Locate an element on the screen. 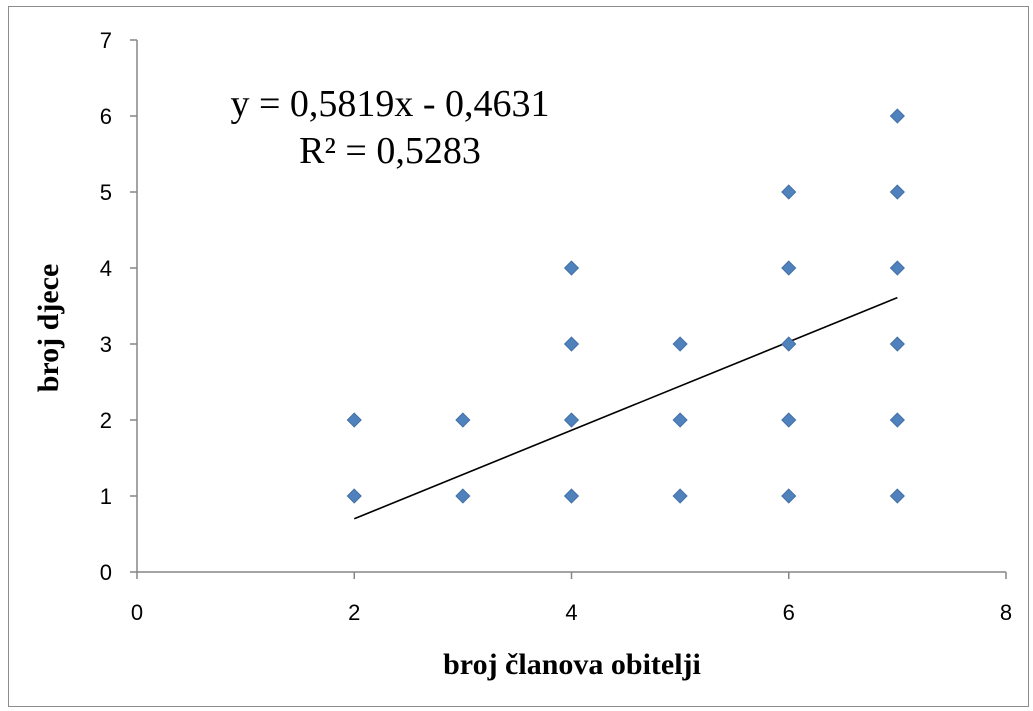 This screenshot has width=1033, height=711. trendline-equation: y = 0,5819x - 0,4631 is located at coordinates (389, 104).